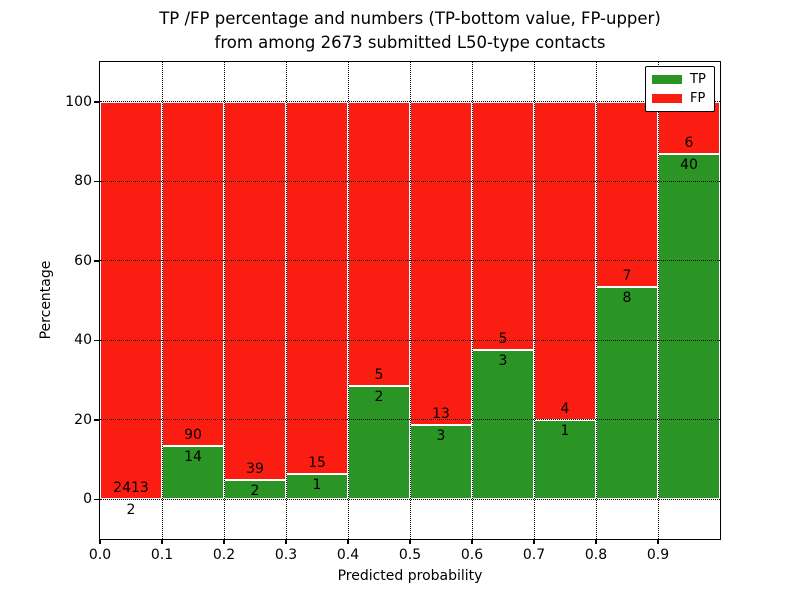 The width and height of the screenshot is (800, 600). I want to click on x-tick-label: 0.9, so click(658, 555).